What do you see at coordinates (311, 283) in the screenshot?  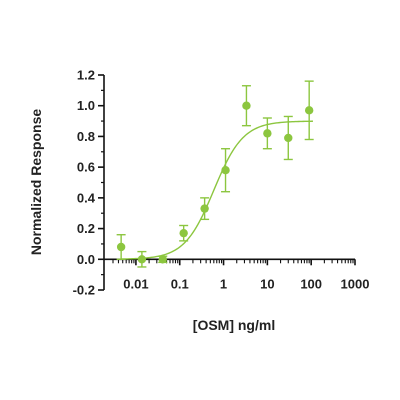 I see `x-tick-label: 100` at bounding box center [311, 283].